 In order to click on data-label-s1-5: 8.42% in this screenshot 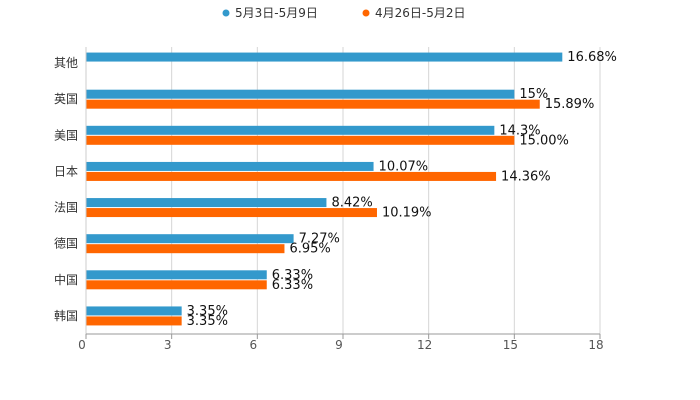, I will do `click(351, 203)`.